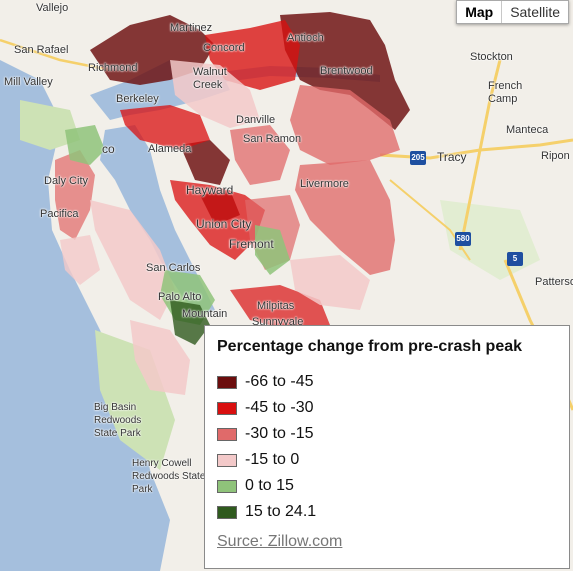  I want to click on place-hayward: Hayward, so click(210, 190).